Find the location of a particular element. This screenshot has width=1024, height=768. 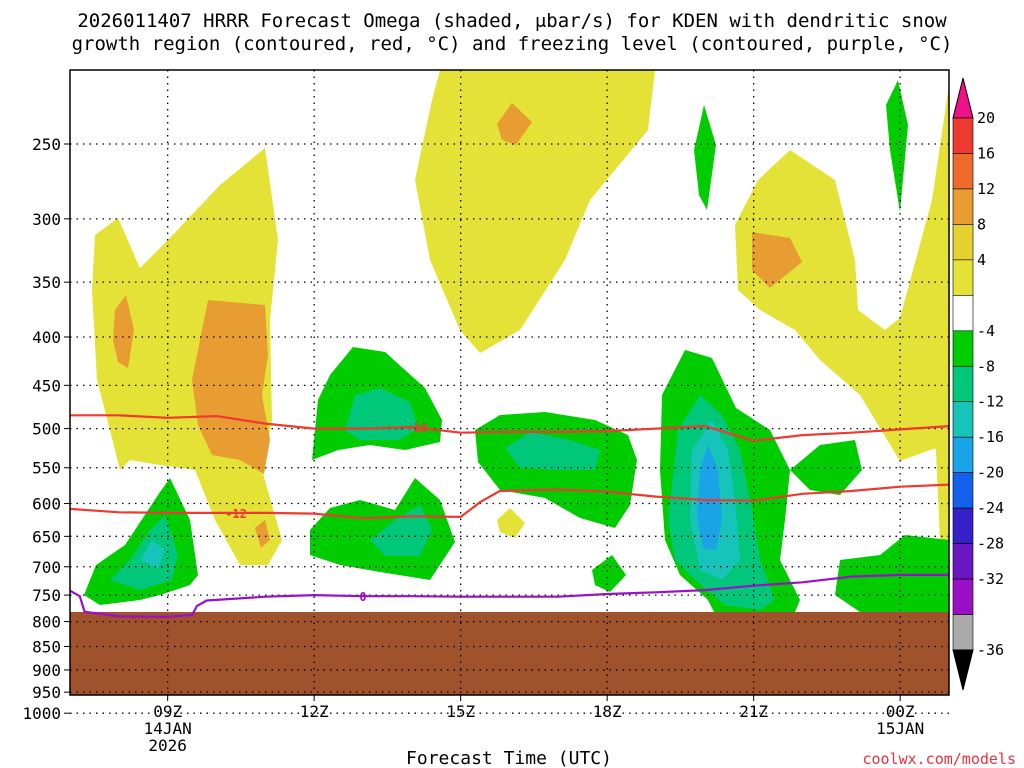

y-tick-label: 400 is located at coordinates (46, 337).